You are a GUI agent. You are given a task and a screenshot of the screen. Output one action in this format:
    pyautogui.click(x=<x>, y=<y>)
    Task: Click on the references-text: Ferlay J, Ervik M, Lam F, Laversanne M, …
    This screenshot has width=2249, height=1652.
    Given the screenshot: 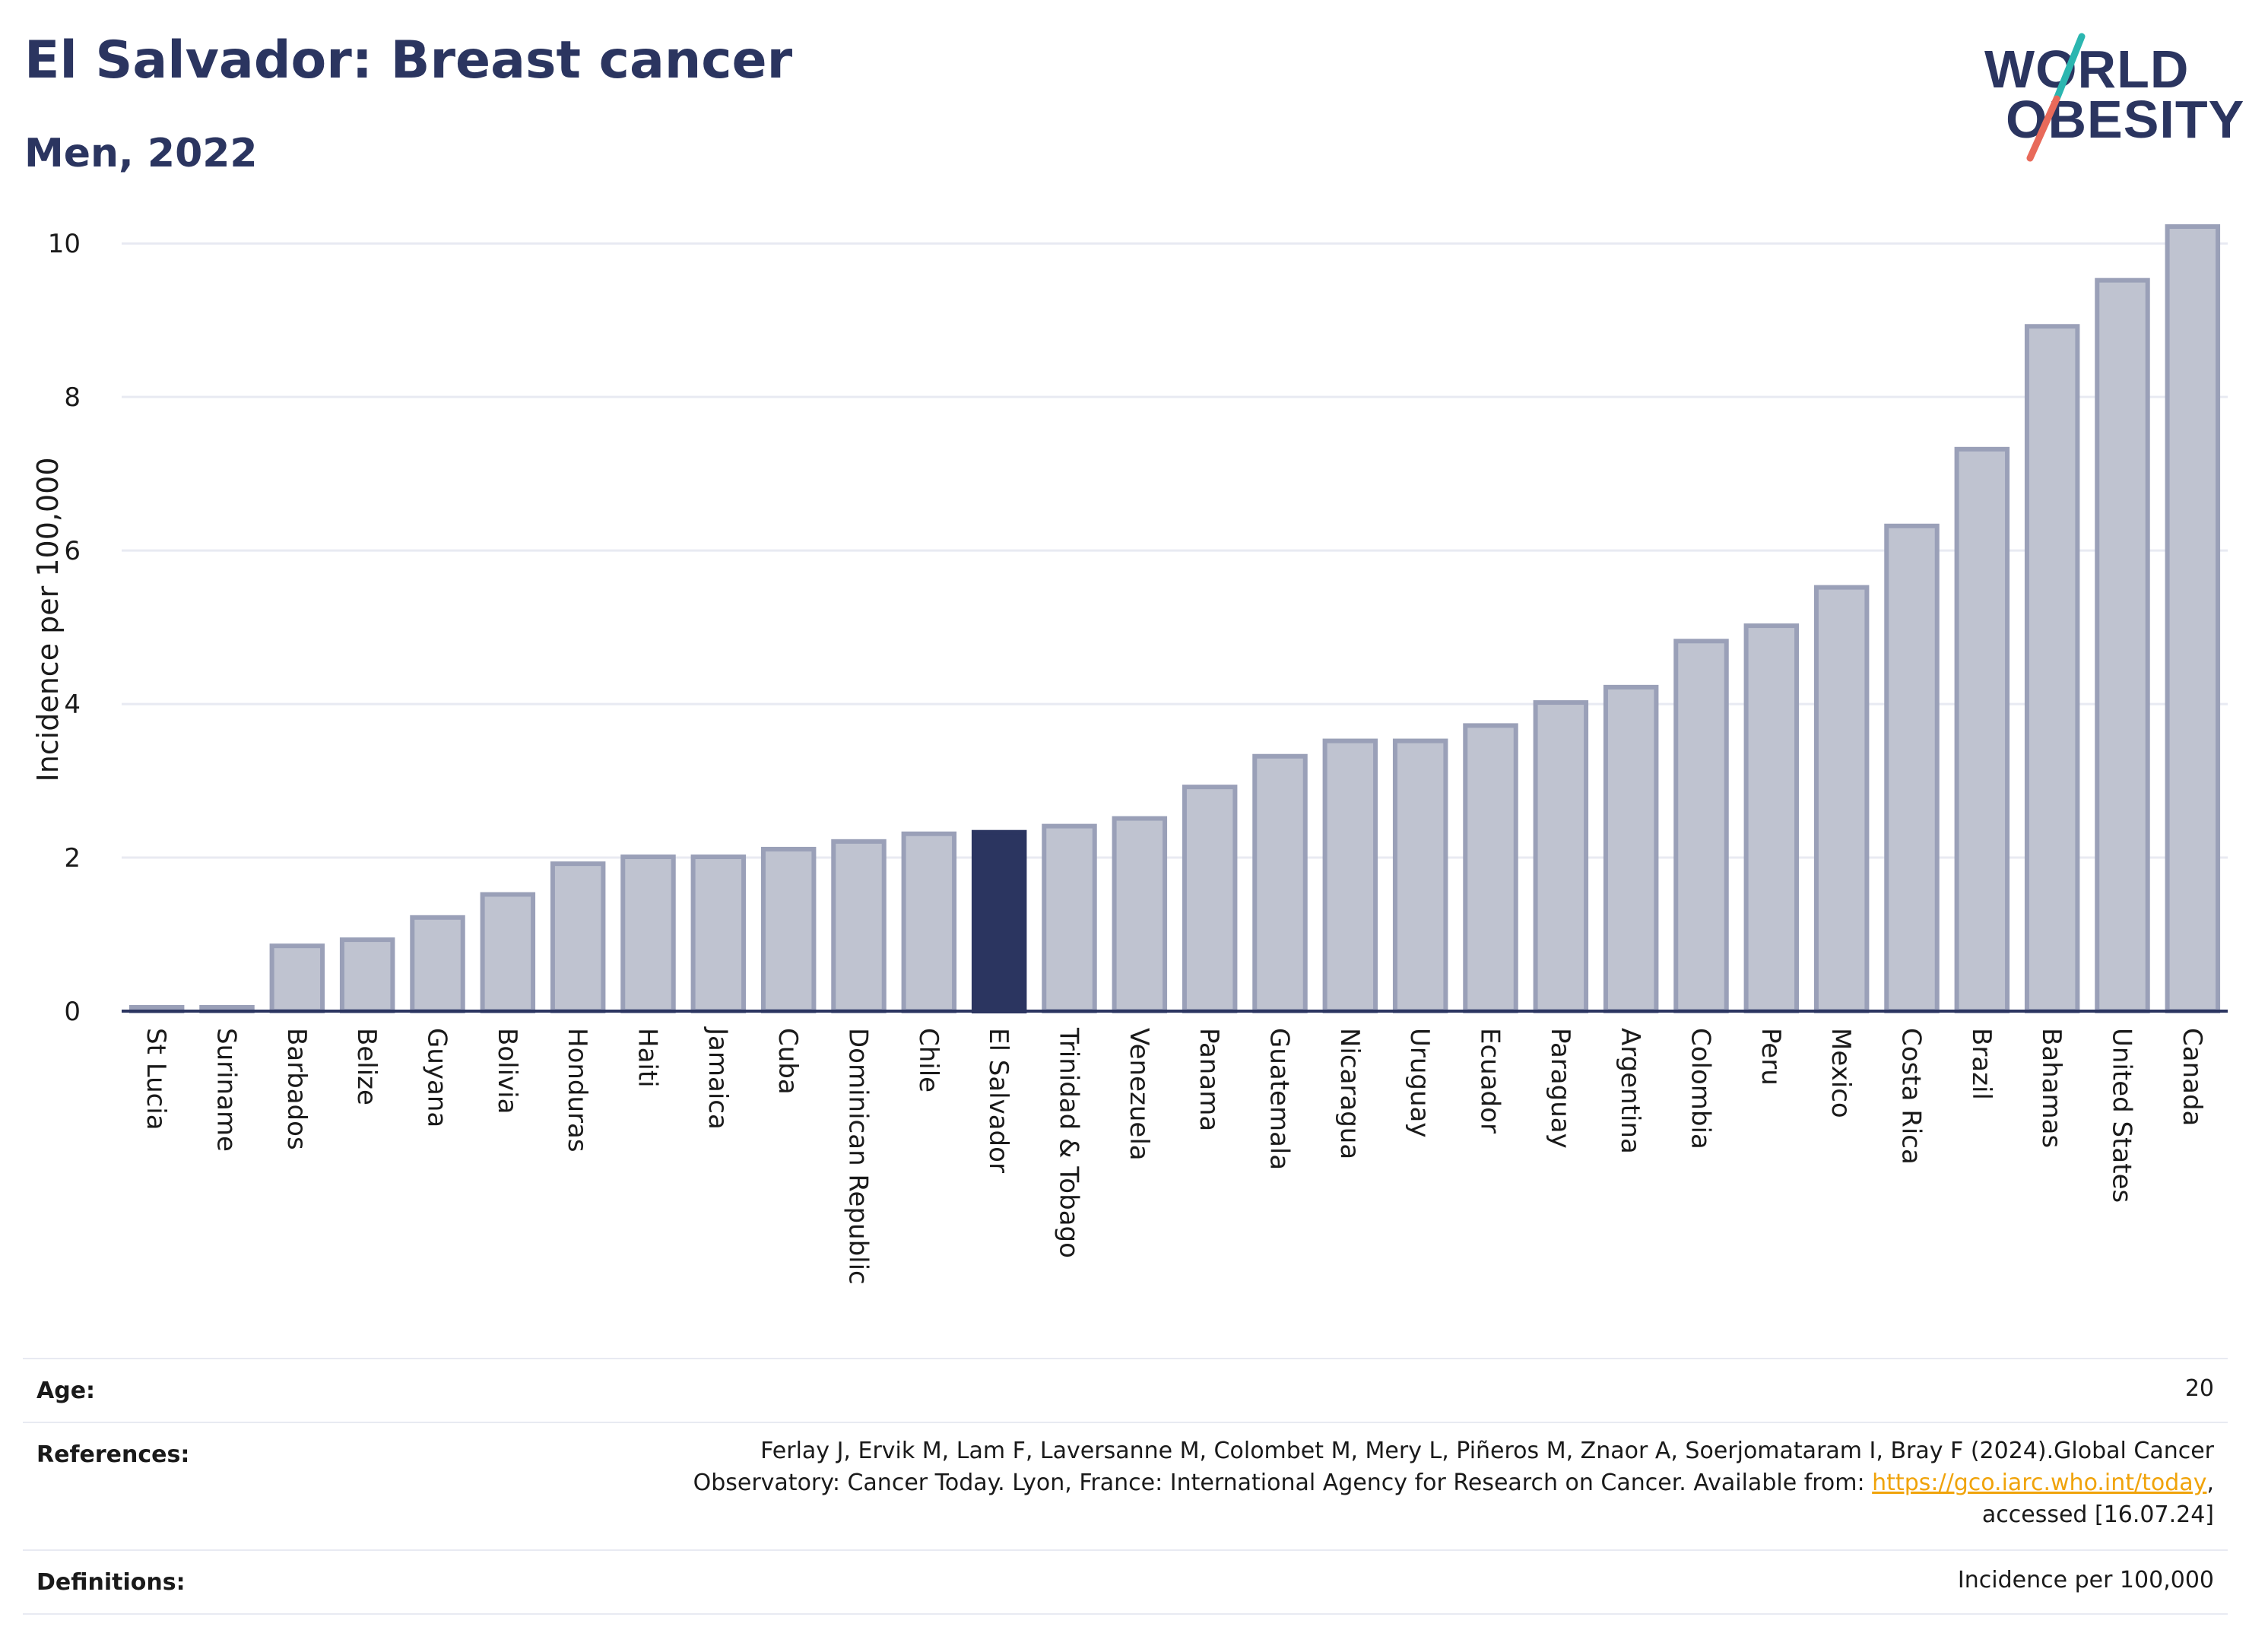 What is the action you would take?
    pyautogui.click(x=1453, y=1483)
    